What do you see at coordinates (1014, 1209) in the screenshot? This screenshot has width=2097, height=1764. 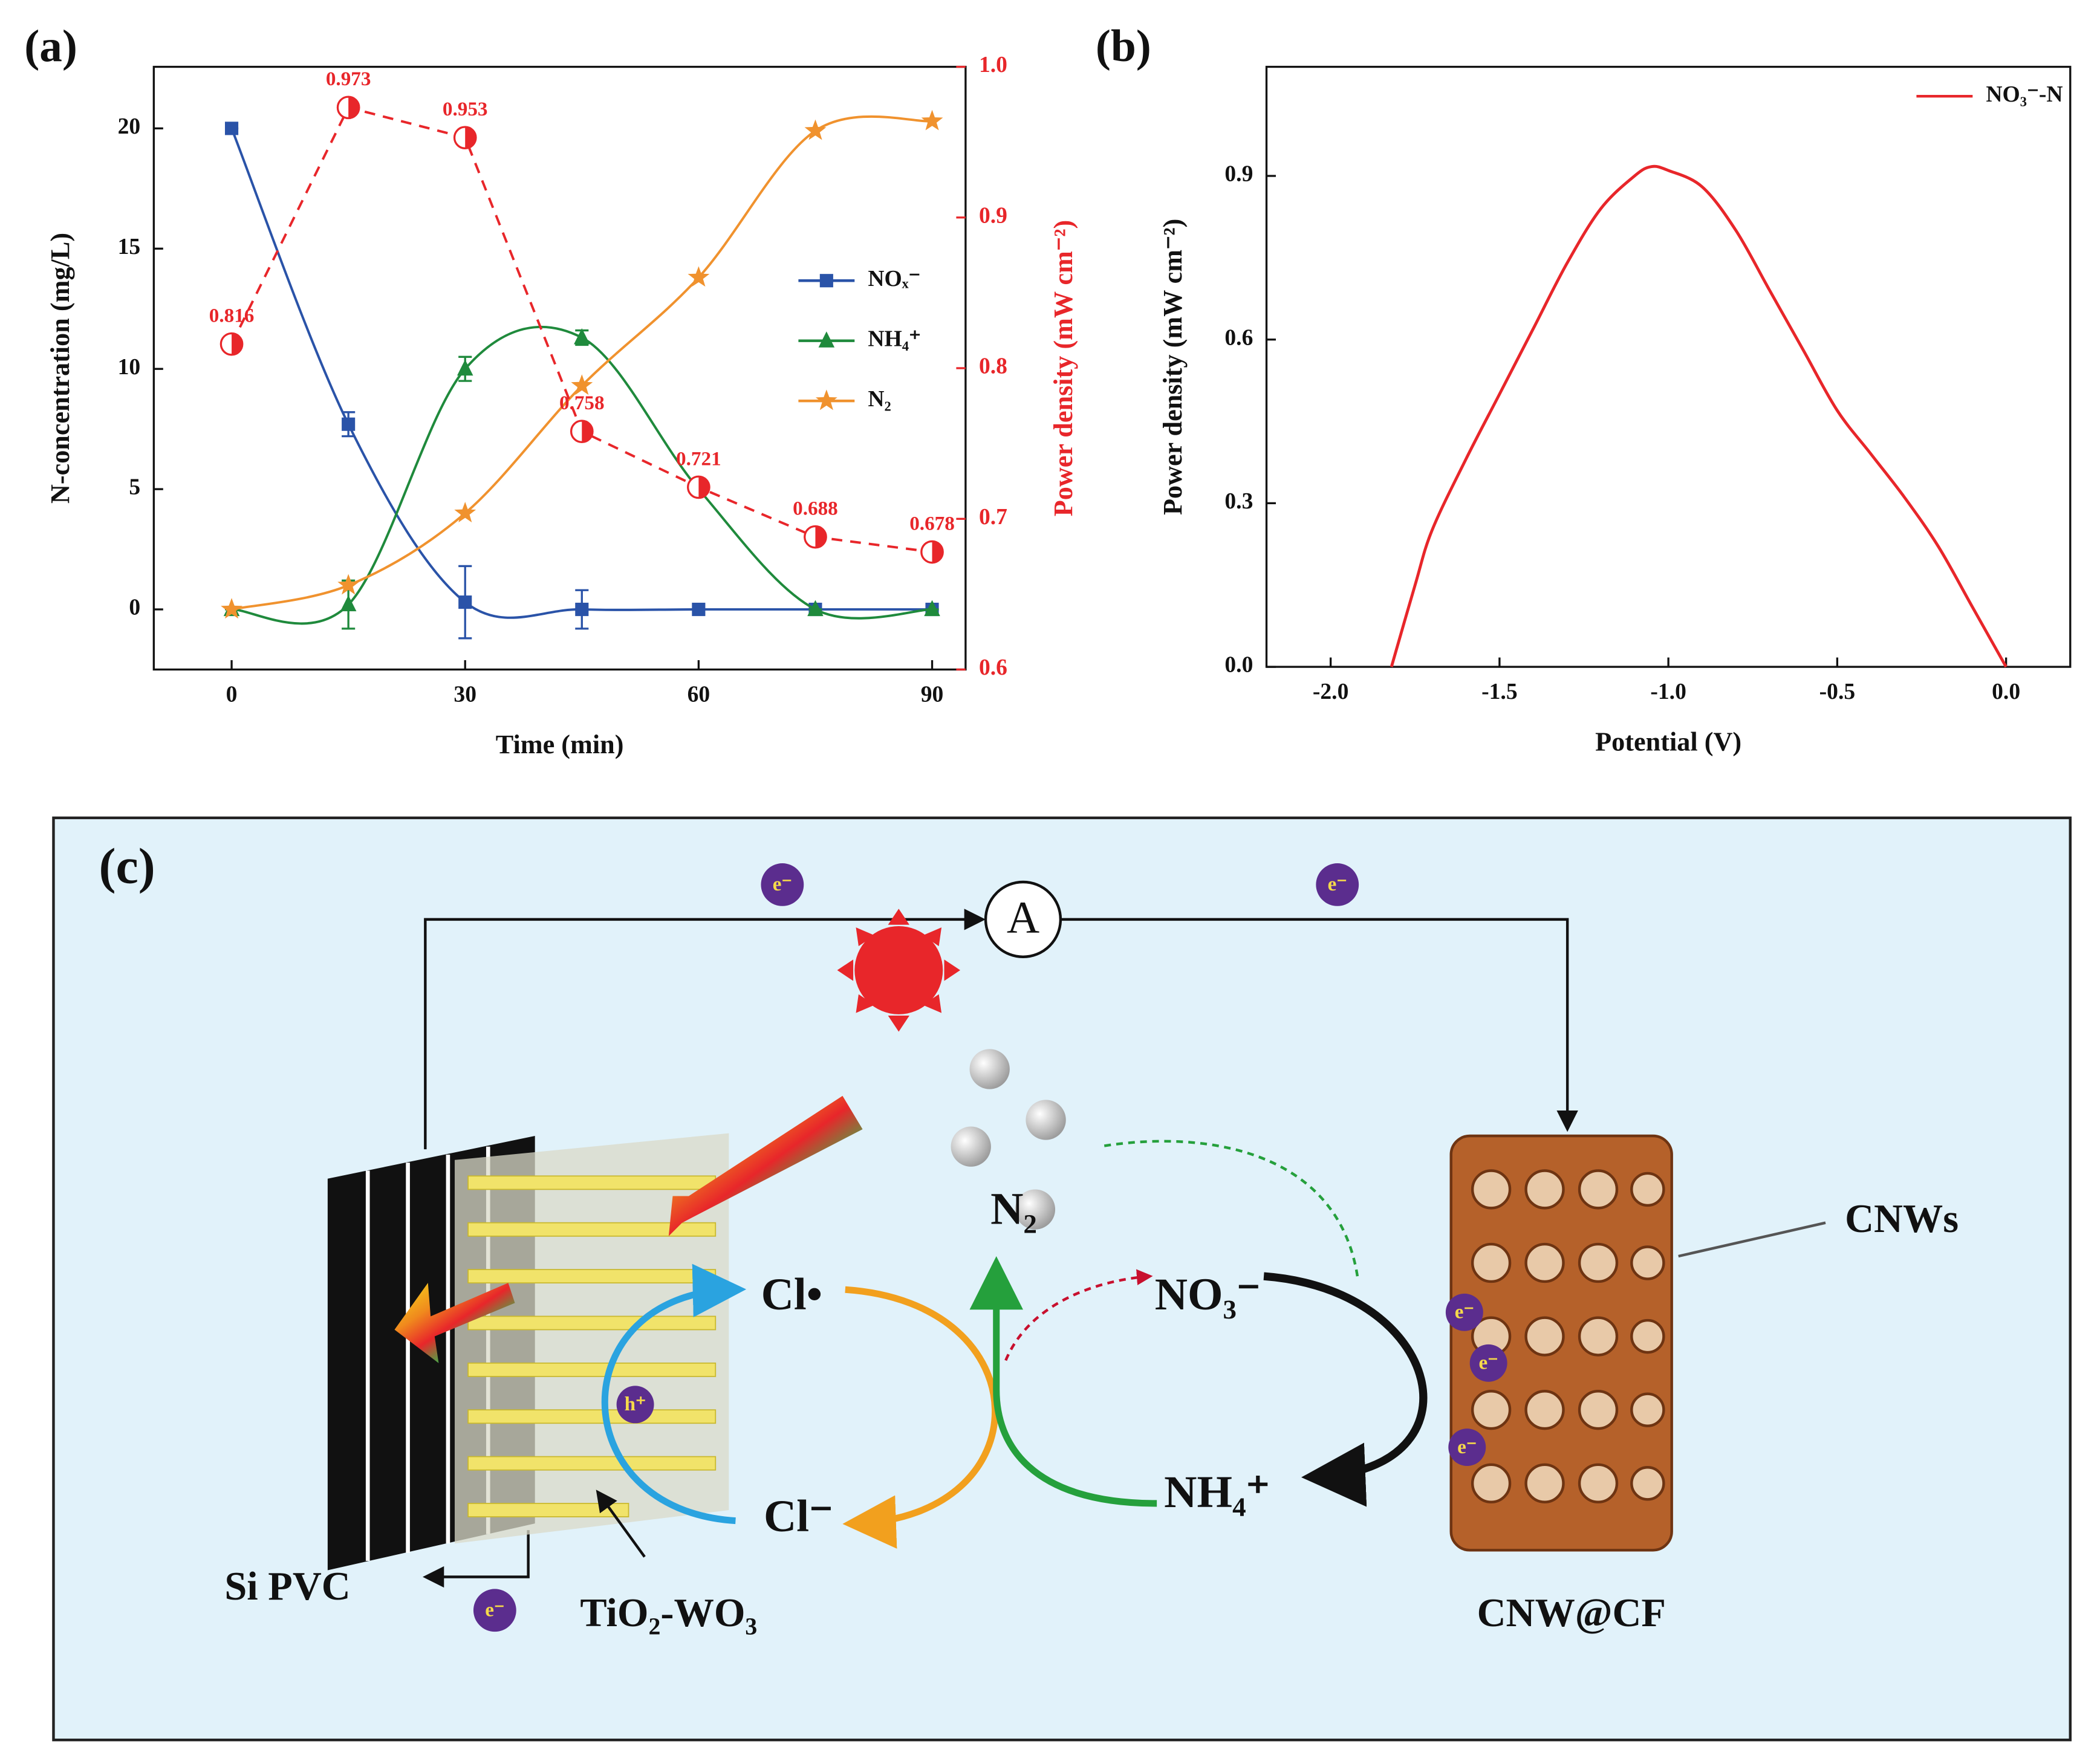 I see `species-label: N₂` at bounding box center [1014, 1209].